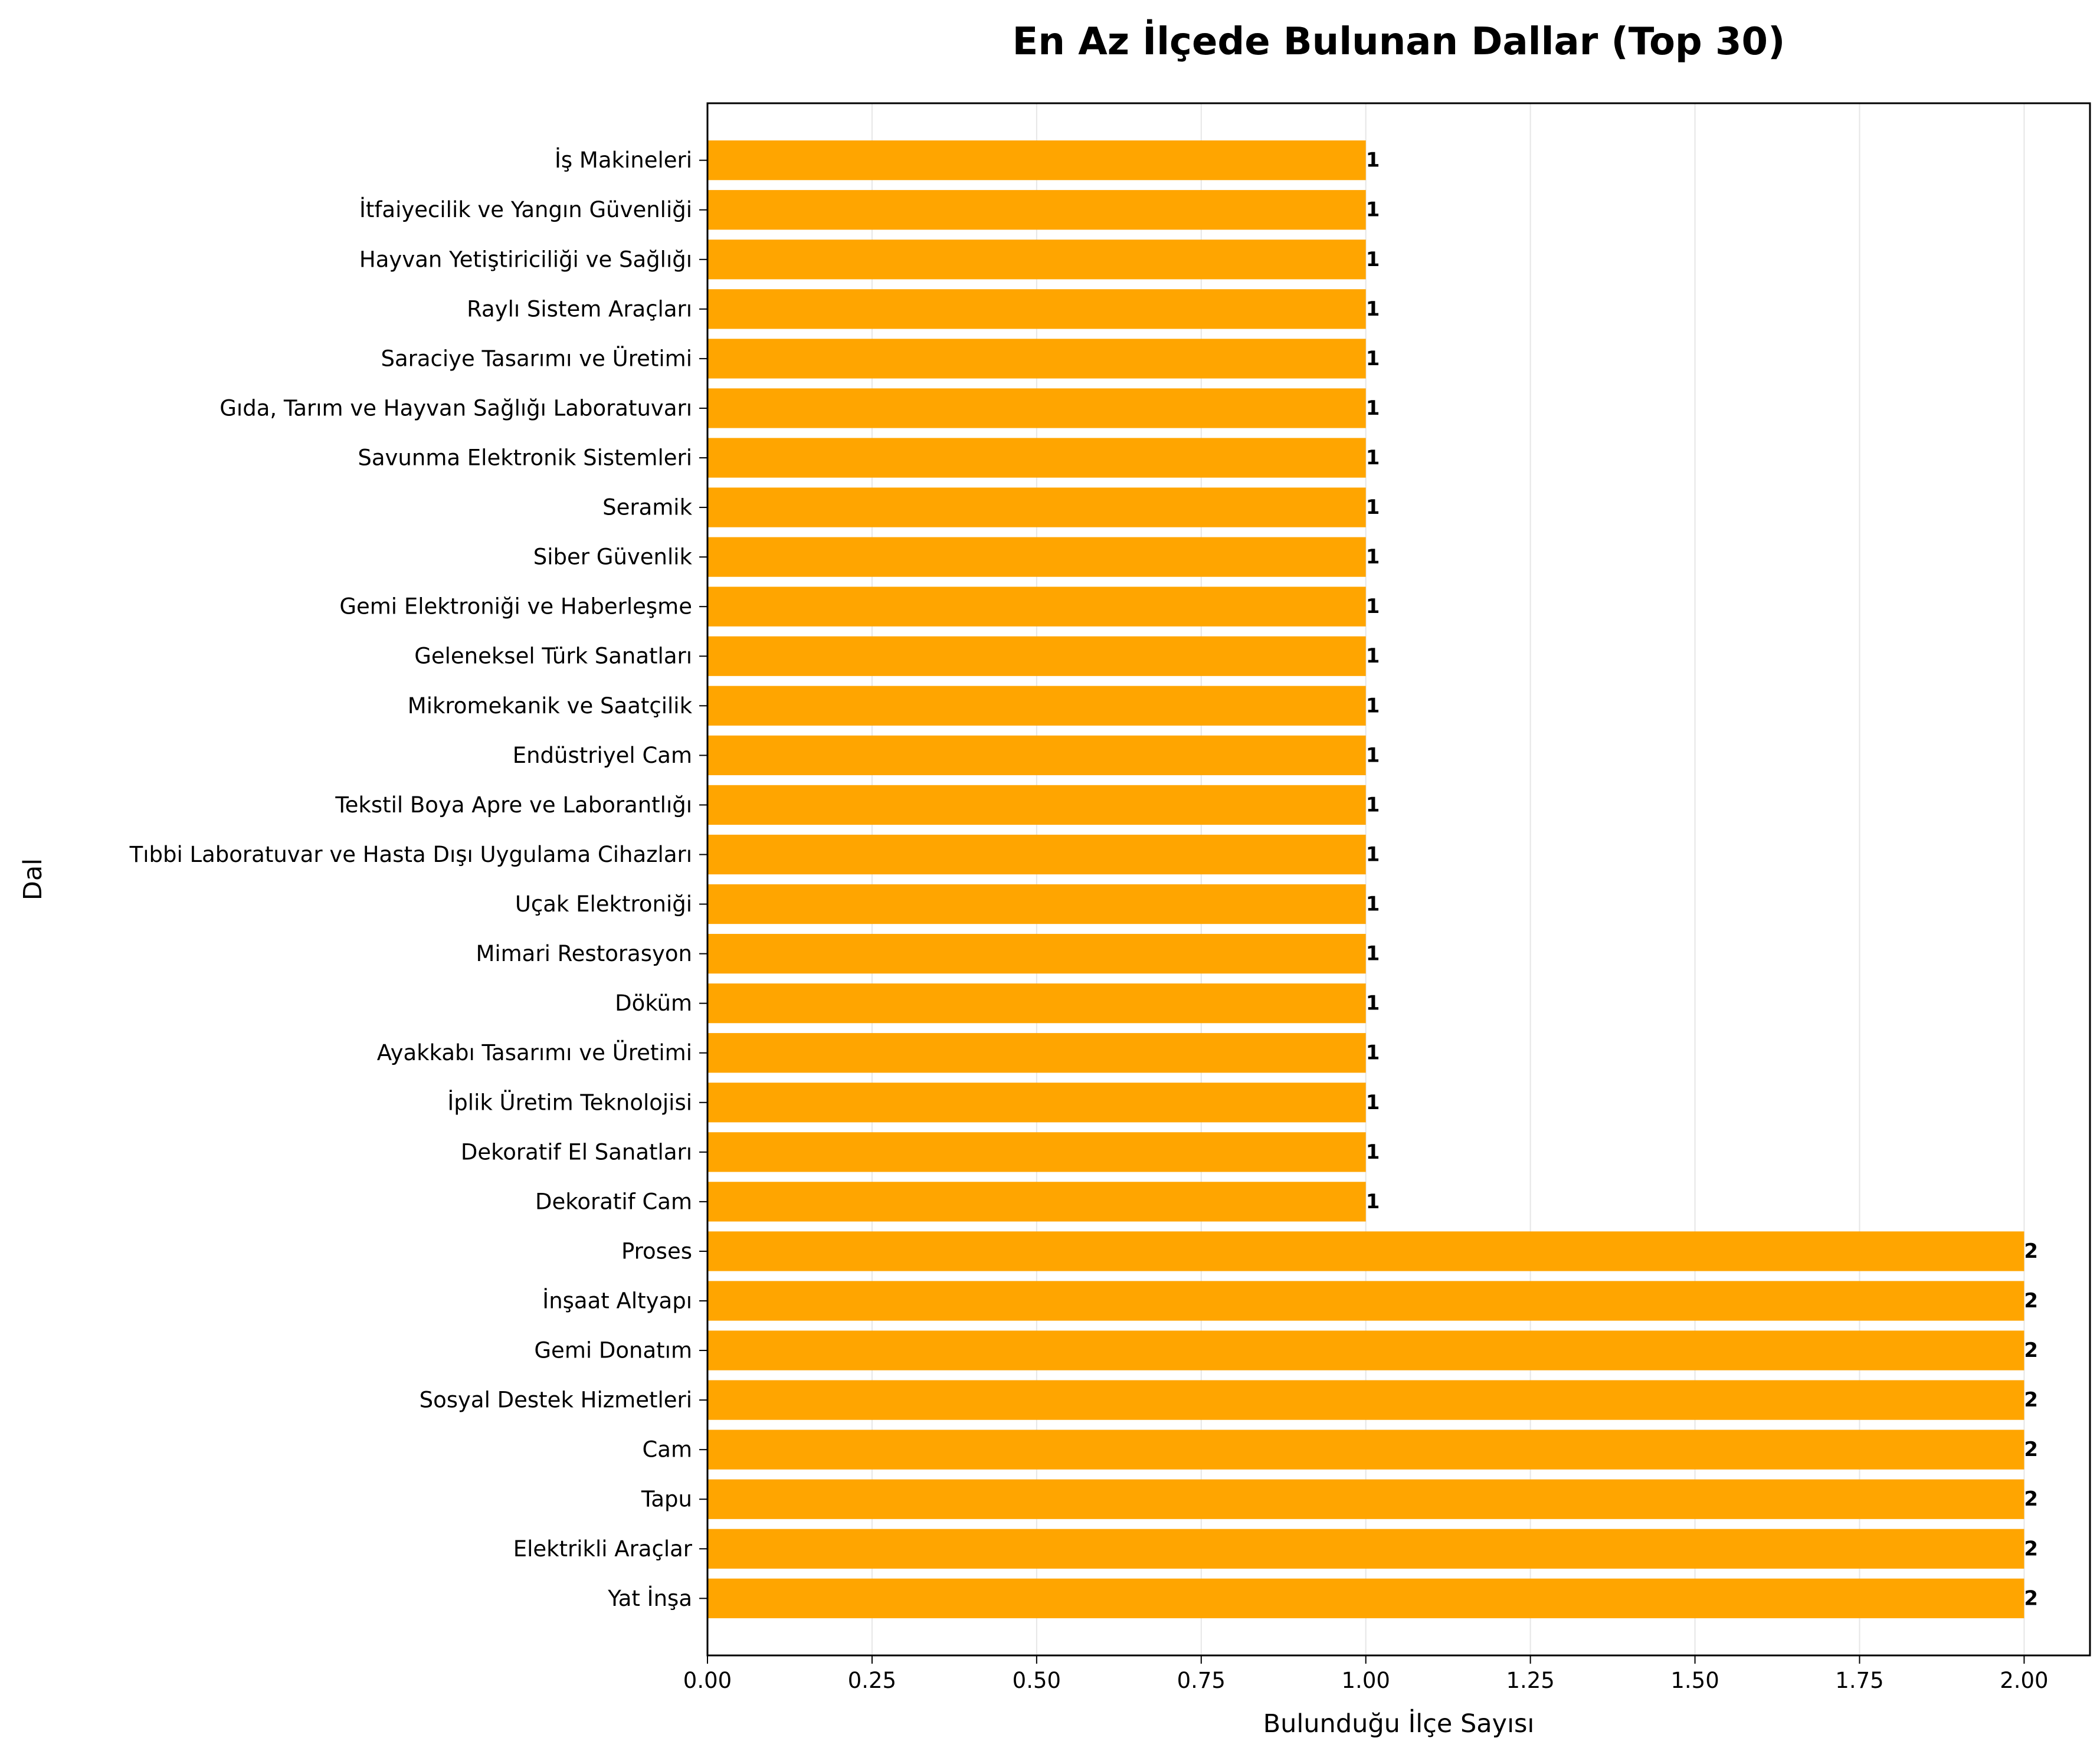  What do you see at coordinates (1201, 1681) in the screenshot?
I see `x-tick-label: 0.75` at bounding box center [1201, 1681].